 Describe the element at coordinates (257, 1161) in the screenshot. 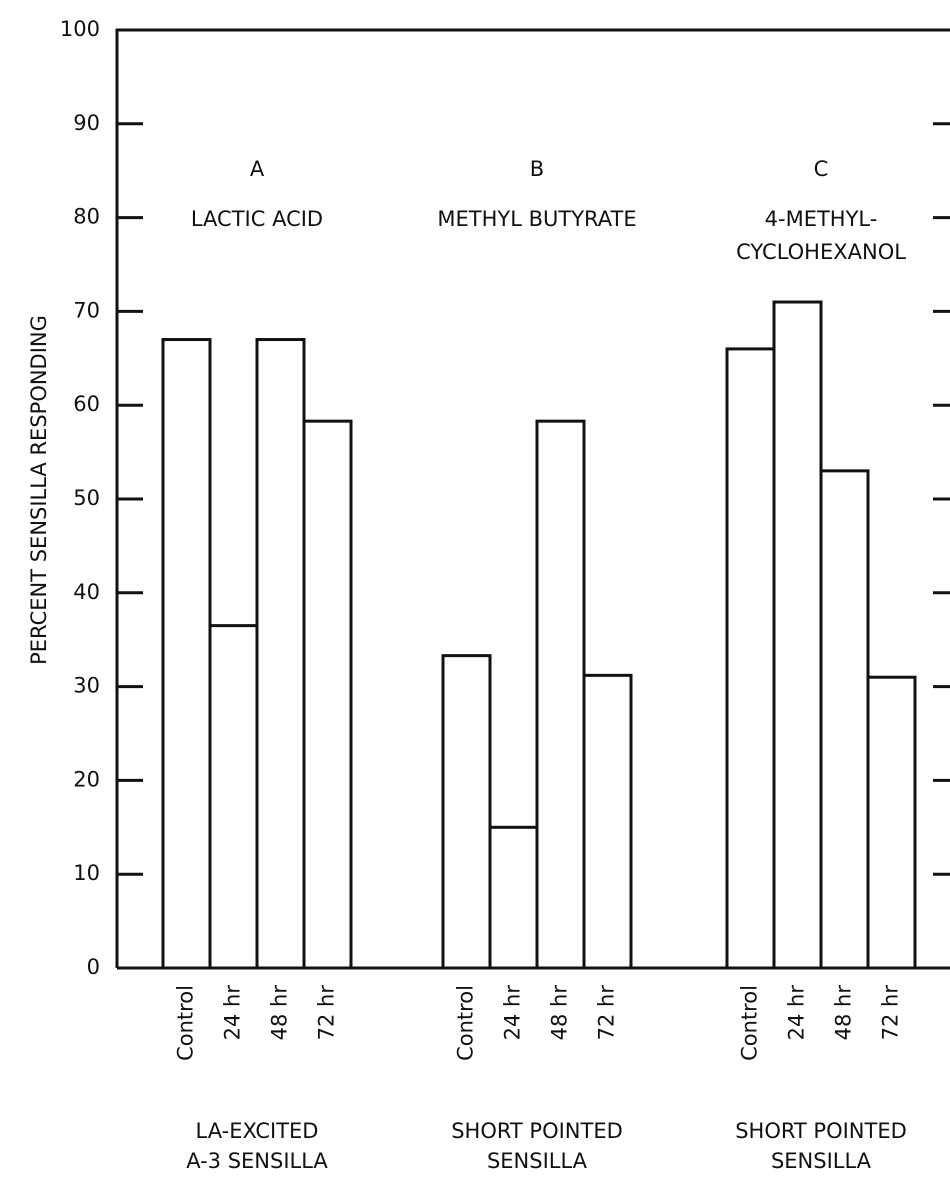

I see `group-caption: A-3 SENSILLA` at that location.